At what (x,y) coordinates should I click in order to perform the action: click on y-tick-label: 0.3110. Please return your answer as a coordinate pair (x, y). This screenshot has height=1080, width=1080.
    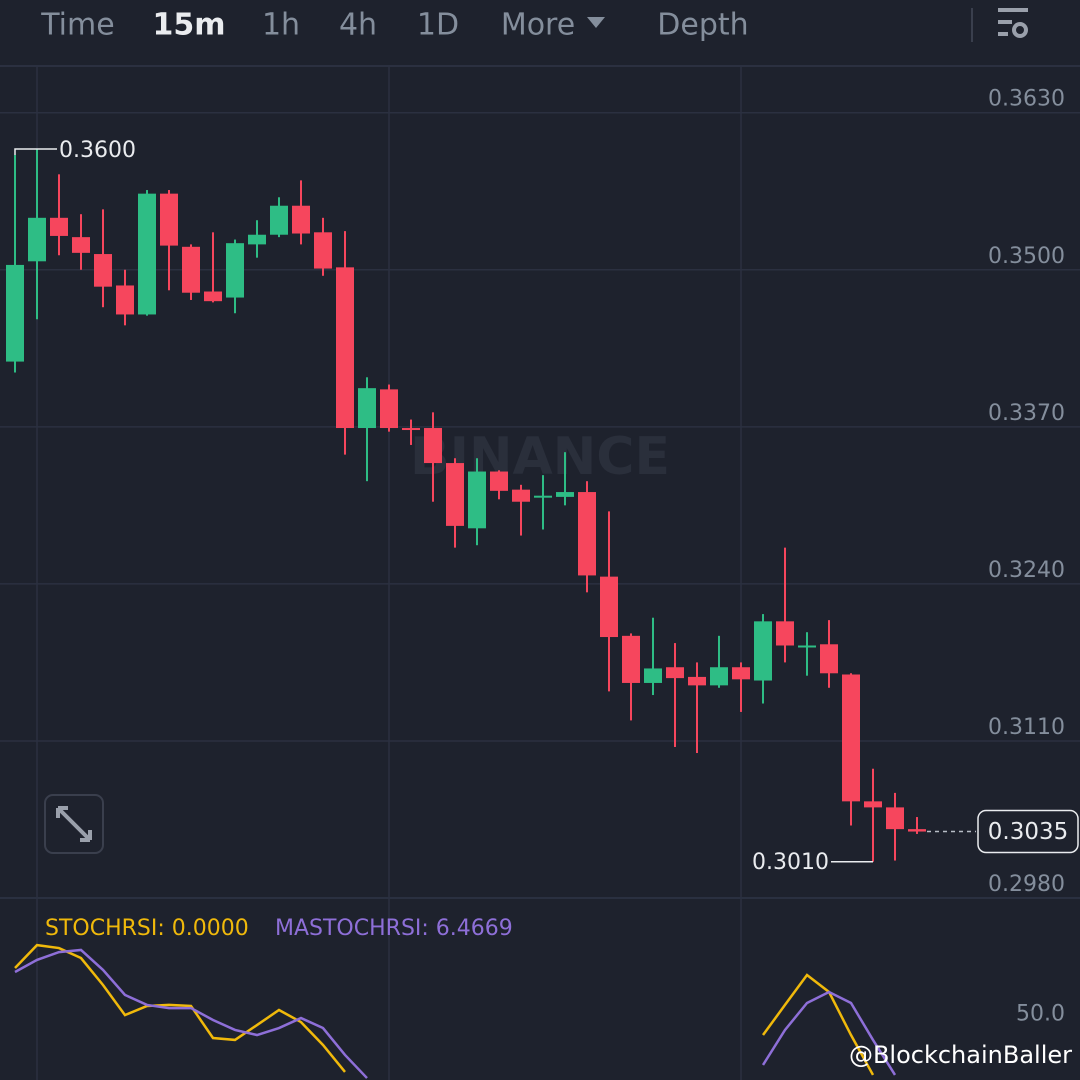
    Looking at the image, I should click on (1026, 727).